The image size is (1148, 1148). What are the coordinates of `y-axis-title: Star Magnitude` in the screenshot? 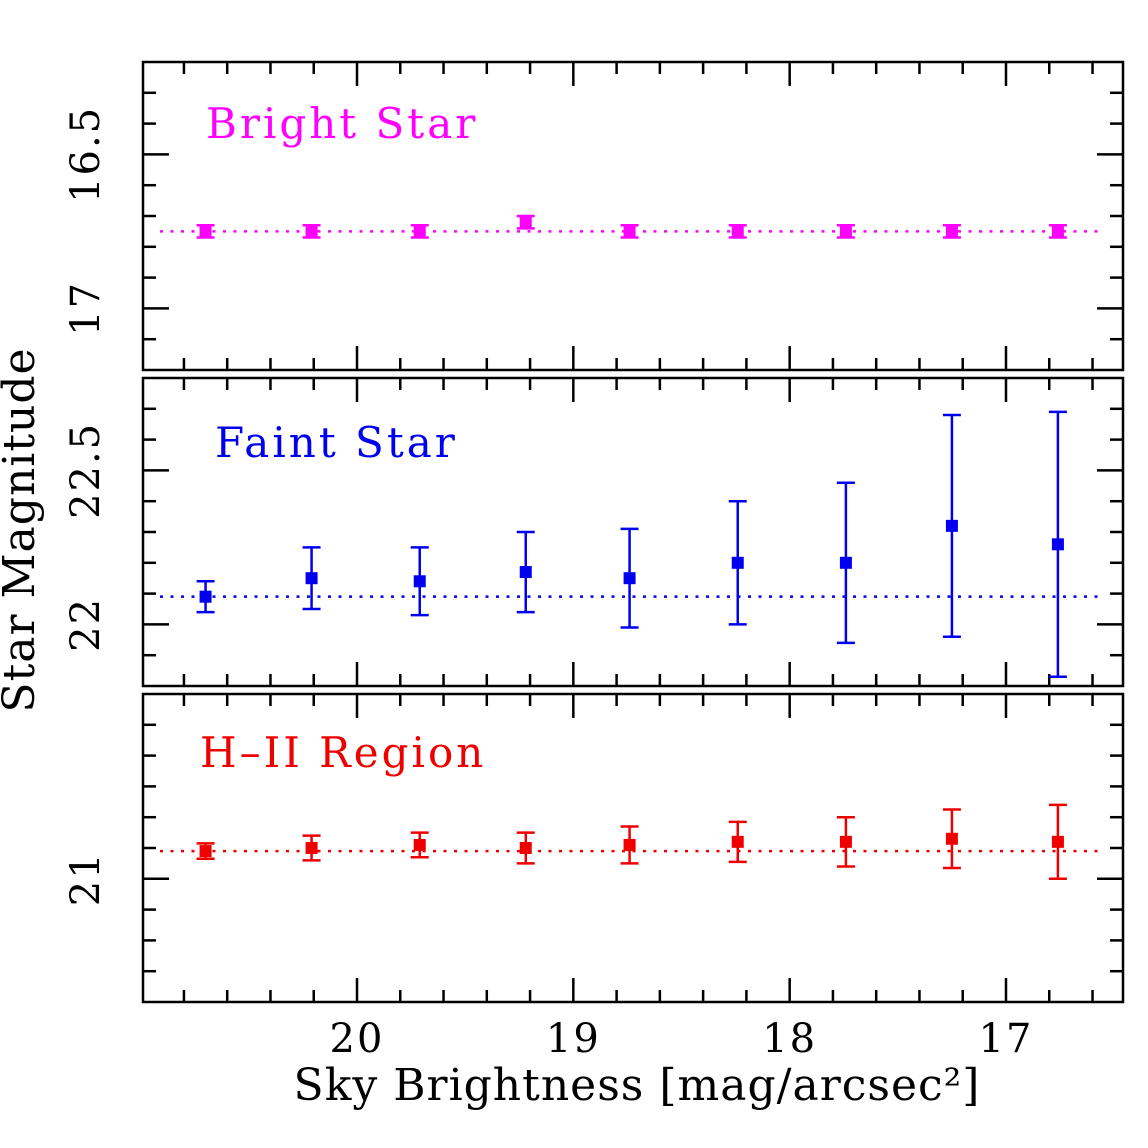 It's located at (22, 529).